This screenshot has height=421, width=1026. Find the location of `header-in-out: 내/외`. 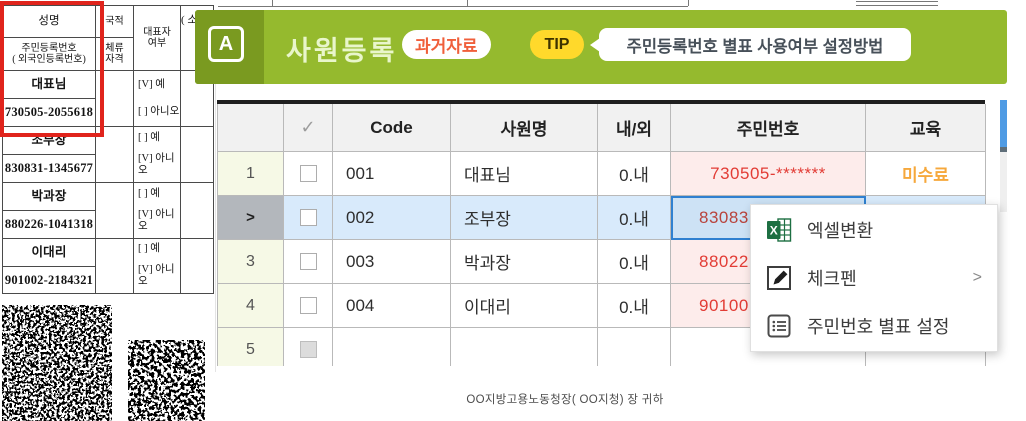

header-in-out: 내/외 is located at coordinates (634, 128).